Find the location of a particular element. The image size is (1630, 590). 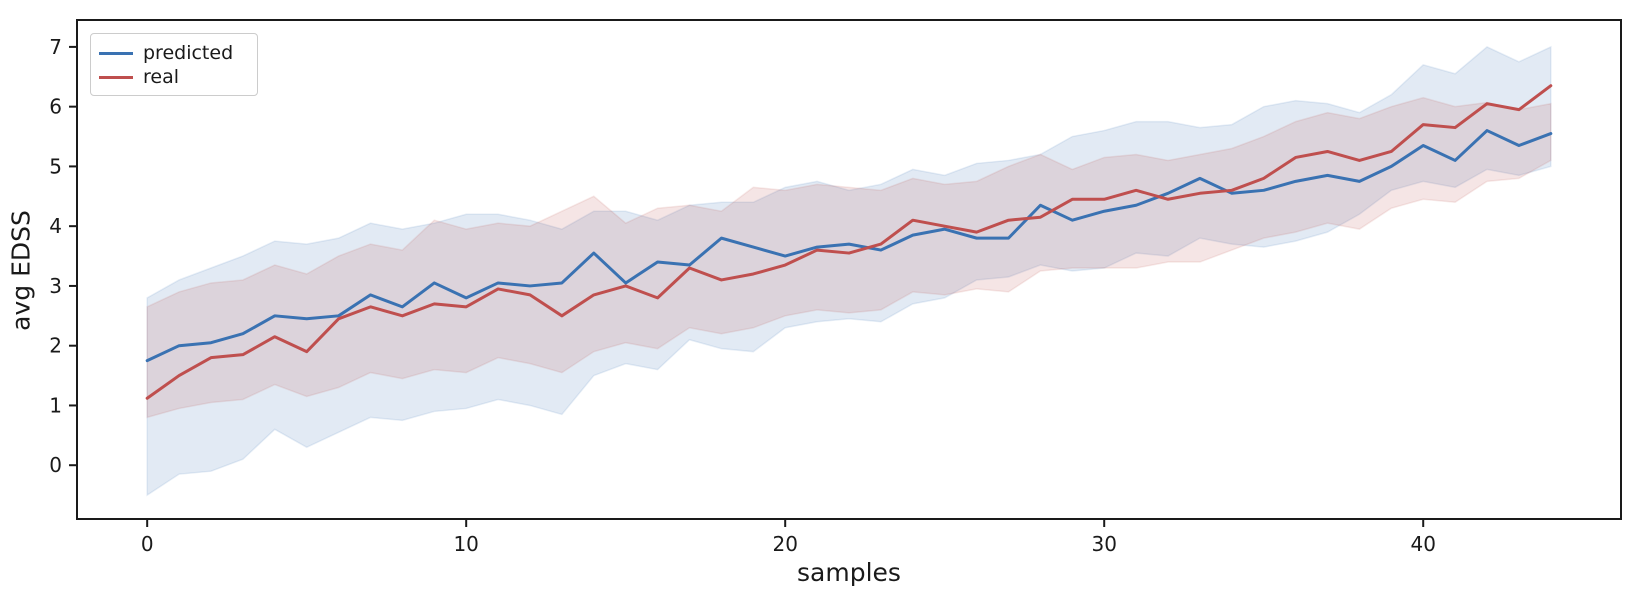

legend: predicted real is located at coordinates (174, 64).